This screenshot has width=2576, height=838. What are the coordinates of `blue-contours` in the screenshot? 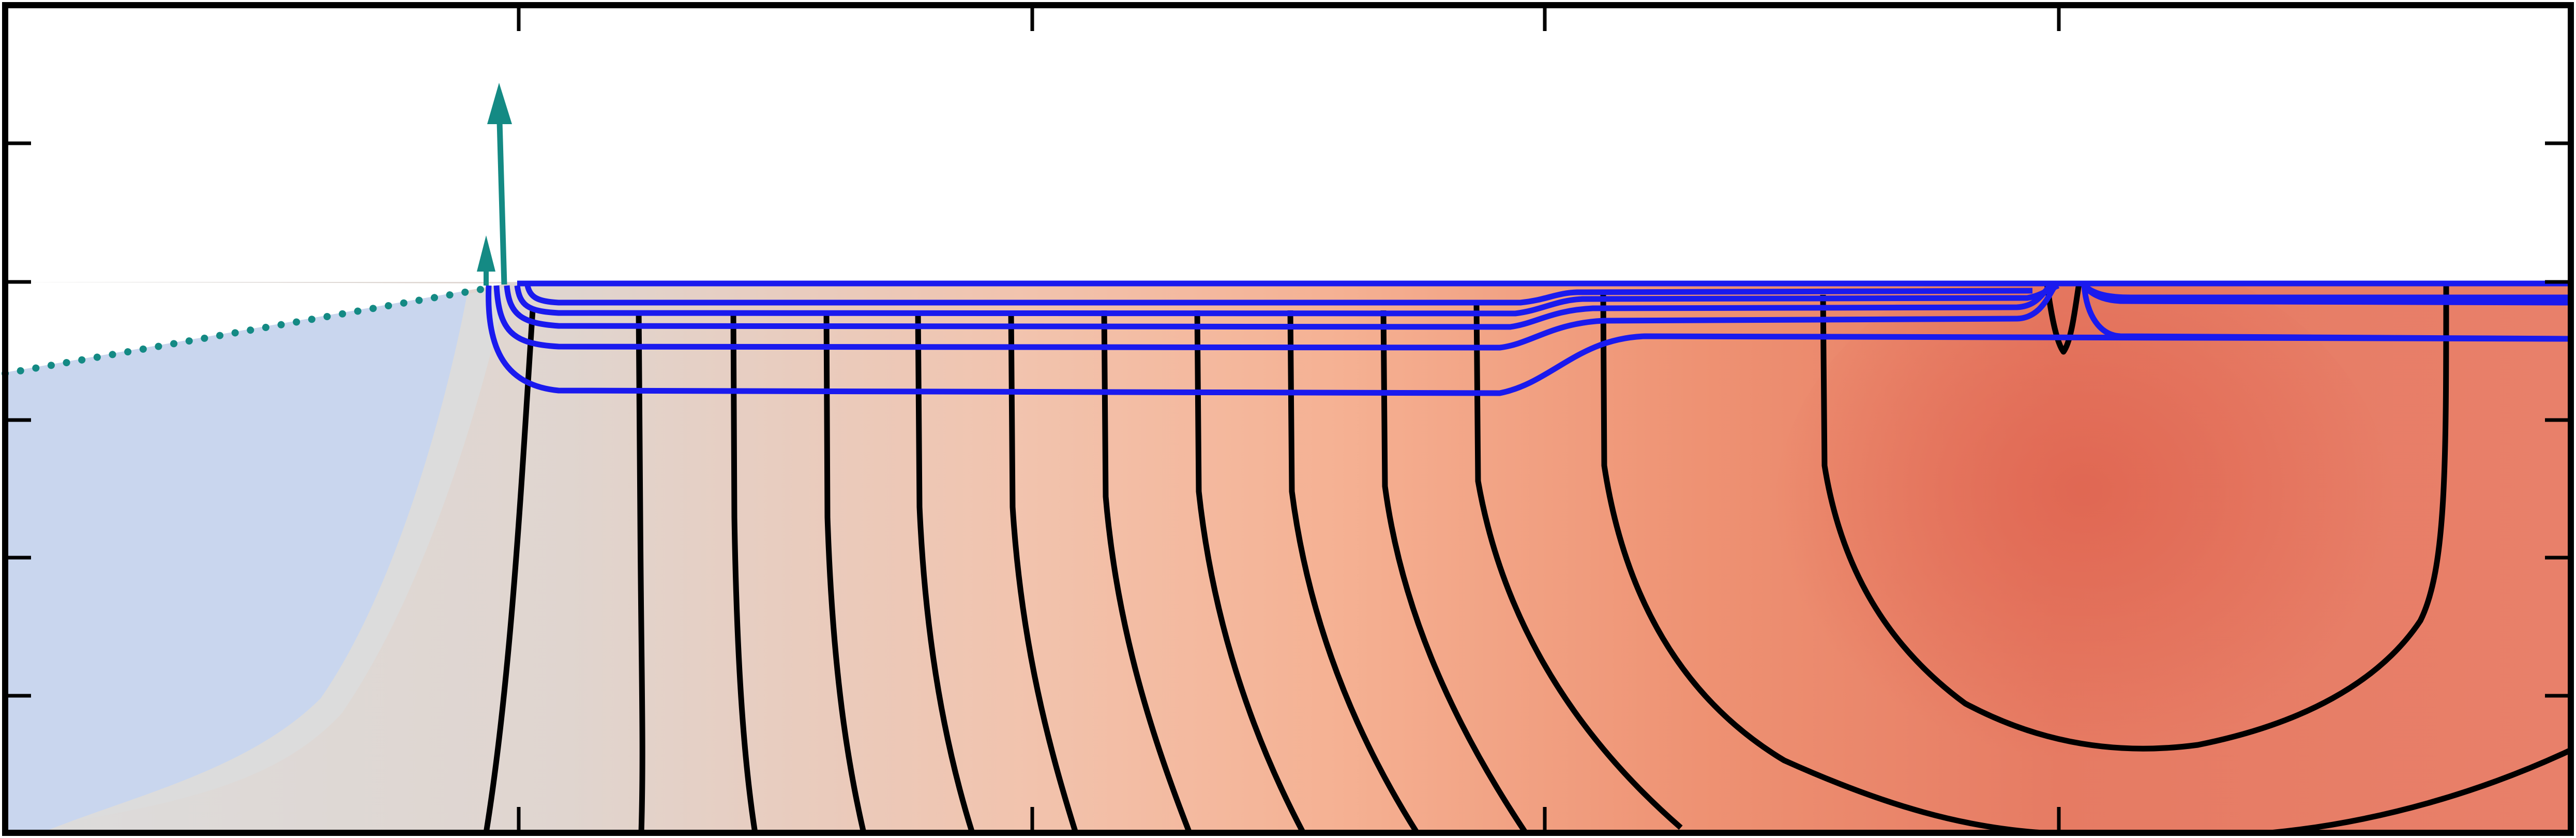 It's located at (1528, 338).